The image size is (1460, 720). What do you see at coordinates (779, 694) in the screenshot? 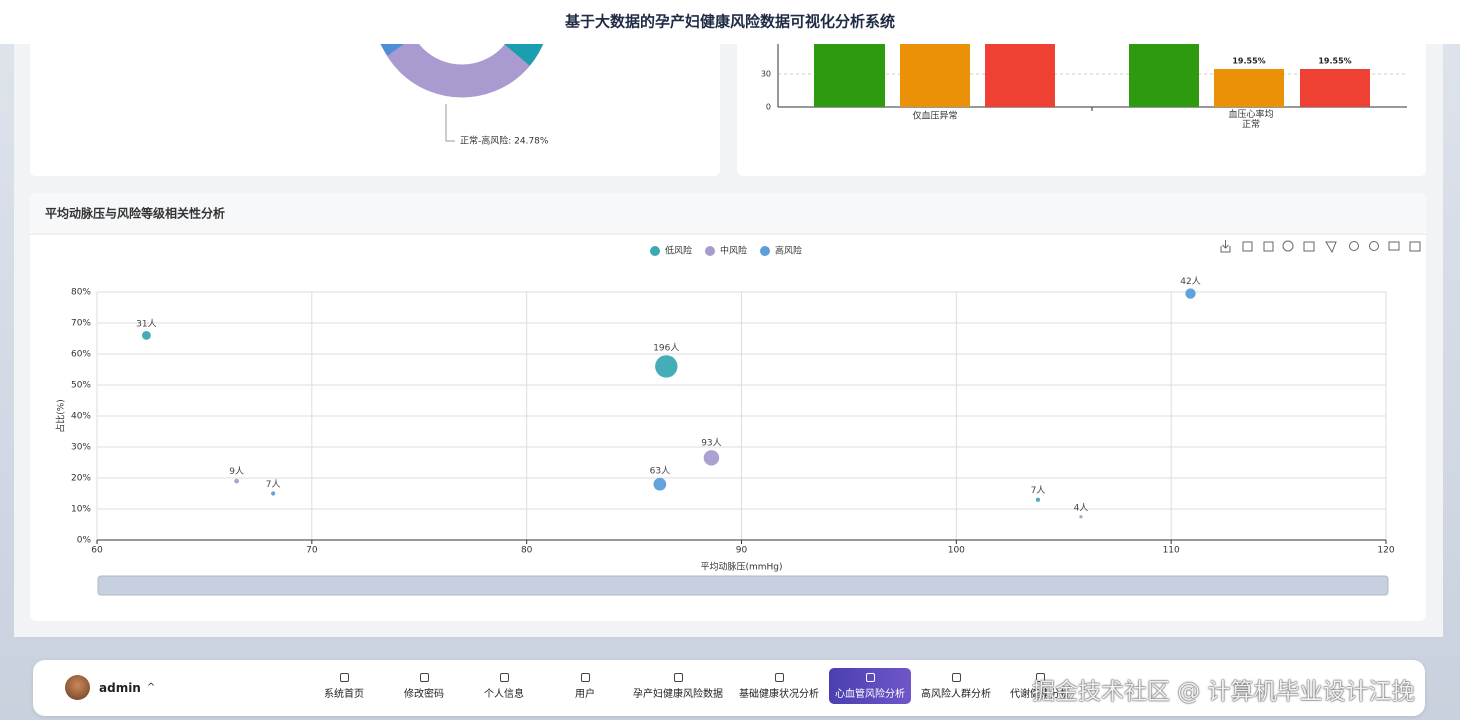
I see `nav-label: 基础健康状况分析` at bounding box center [779, 694].